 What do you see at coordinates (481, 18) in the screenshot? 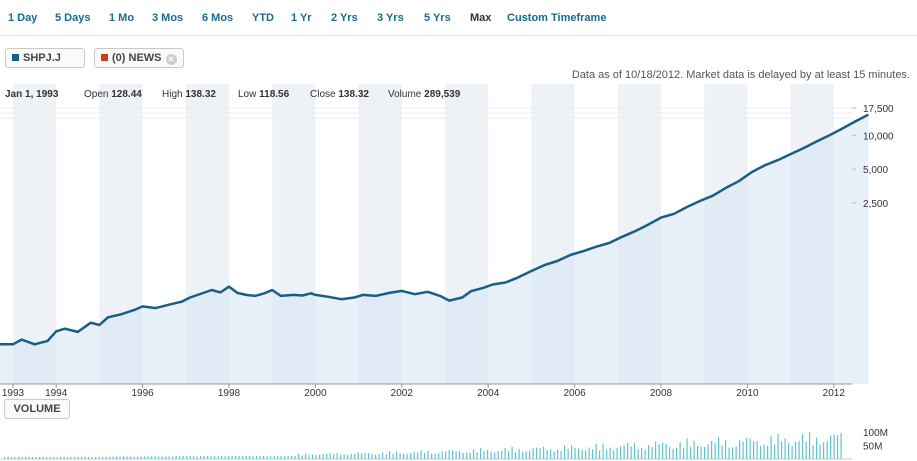
I see `timeframe-max: Max` at bounding box center [481, 18].